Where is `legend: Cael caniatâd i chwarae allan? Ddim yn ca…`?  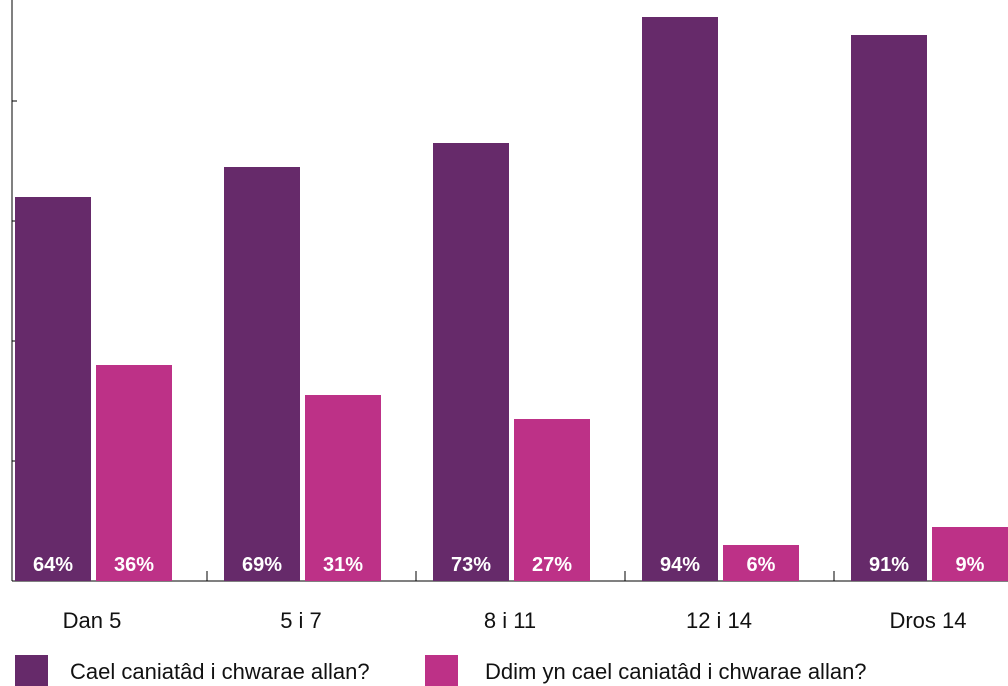 legend: Cael caniatâd i chwarae allan? Ddim yn ca… is located at coordinates (441, 670).